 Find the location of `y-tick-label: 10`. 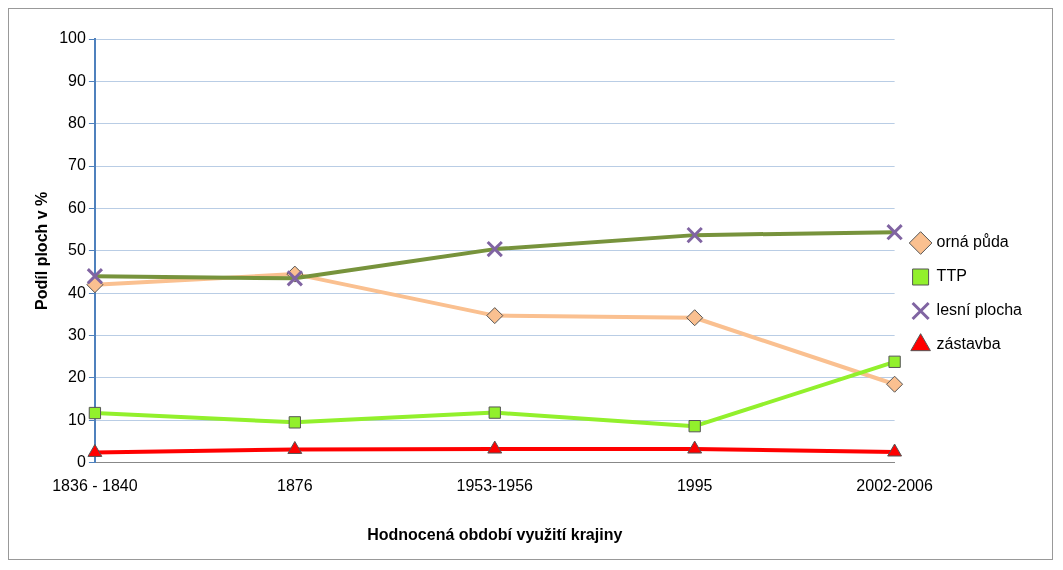

y-tick-label: 10 is located at coordinates (77, 419).